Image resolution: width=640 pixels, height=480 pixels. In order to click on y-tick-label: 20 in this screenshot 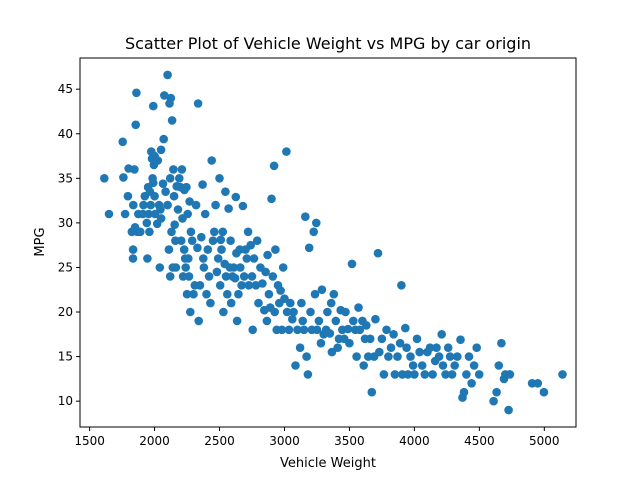, I will do `click(65, 312)`.